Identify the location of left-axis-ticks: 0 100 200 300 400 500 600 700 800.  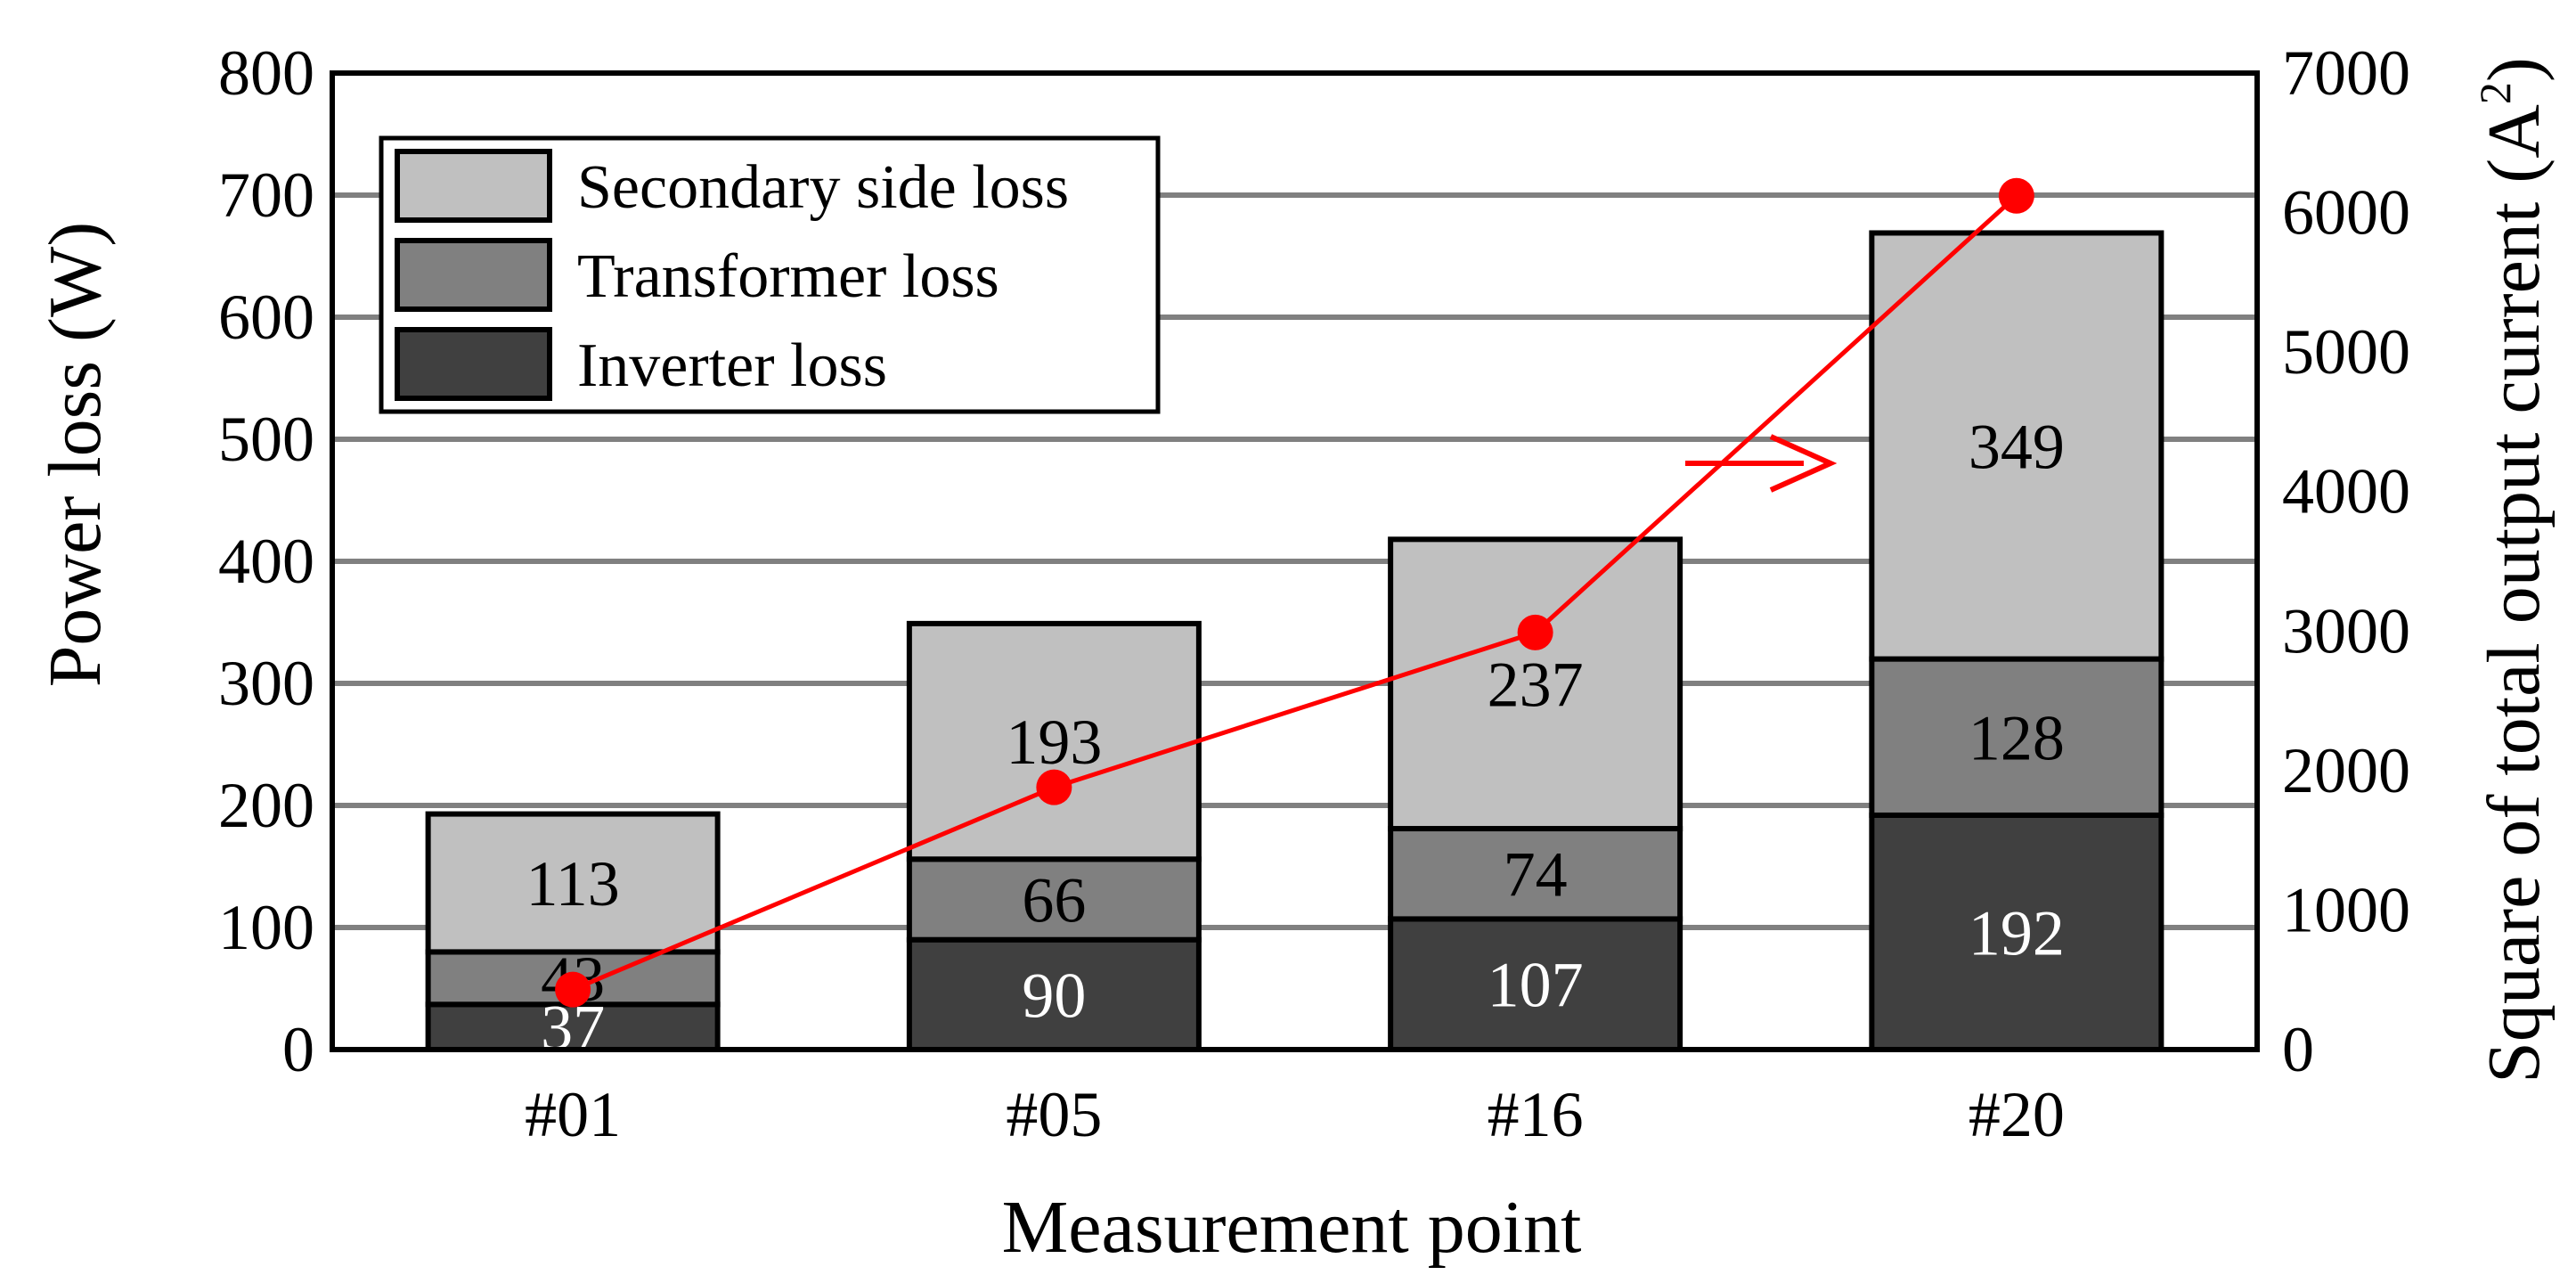
(266, 561).